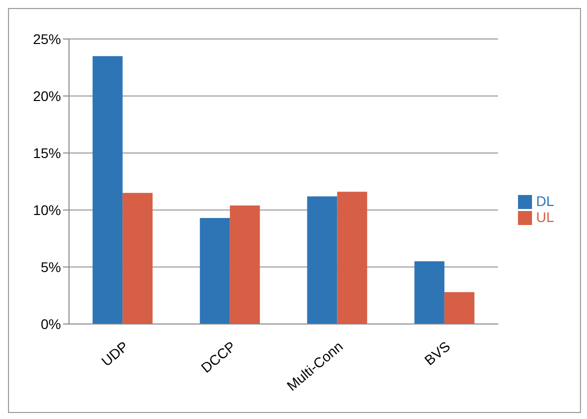 This screenshot has height=419, width=587. Describe the element at coordinates (115, 354) in the screenshot. I see `x-tick-label: UDP` at that location.